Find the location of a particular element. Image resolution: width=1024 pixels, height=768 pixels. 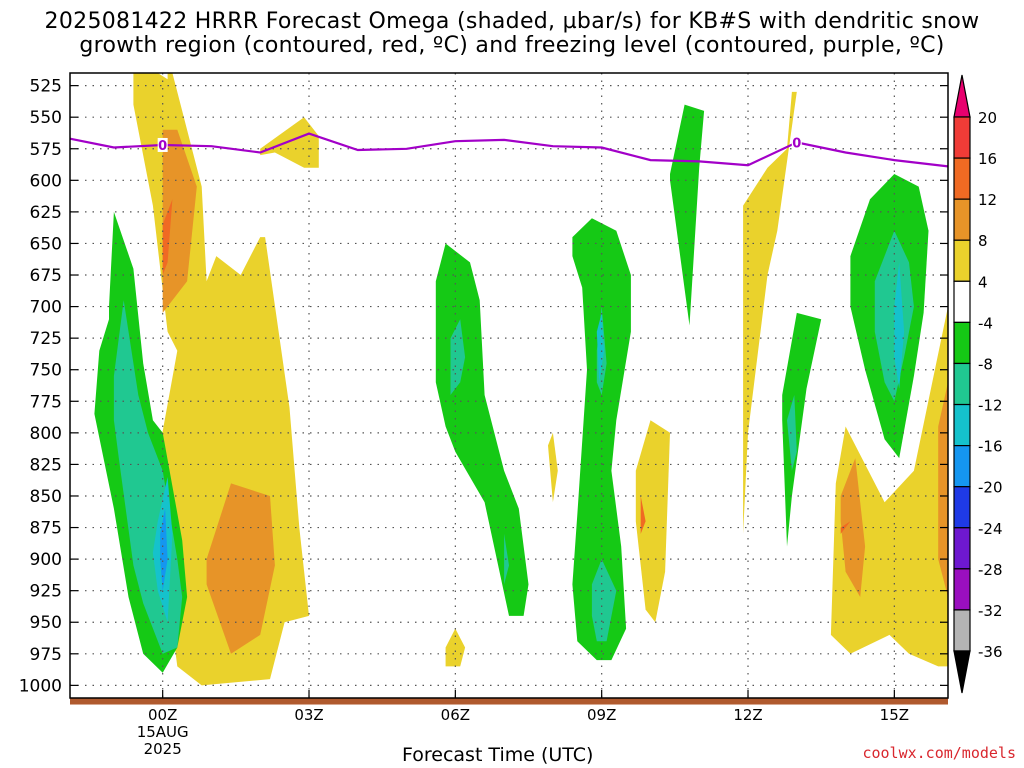

freezing-level-label-0: 0 is located at coordinates (162, 146).